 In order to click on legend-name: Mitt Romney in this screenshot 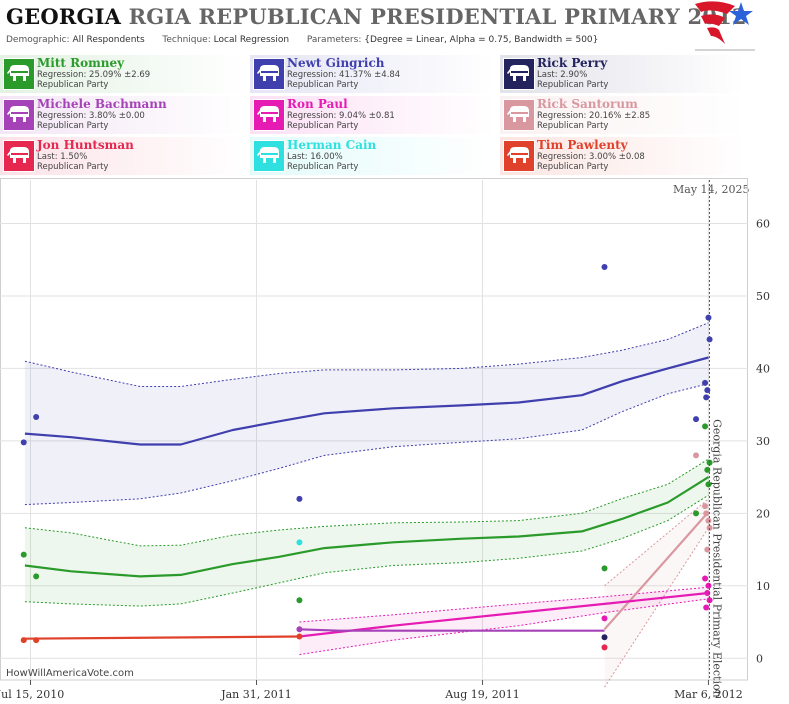, I will do `click(81, 63)`.